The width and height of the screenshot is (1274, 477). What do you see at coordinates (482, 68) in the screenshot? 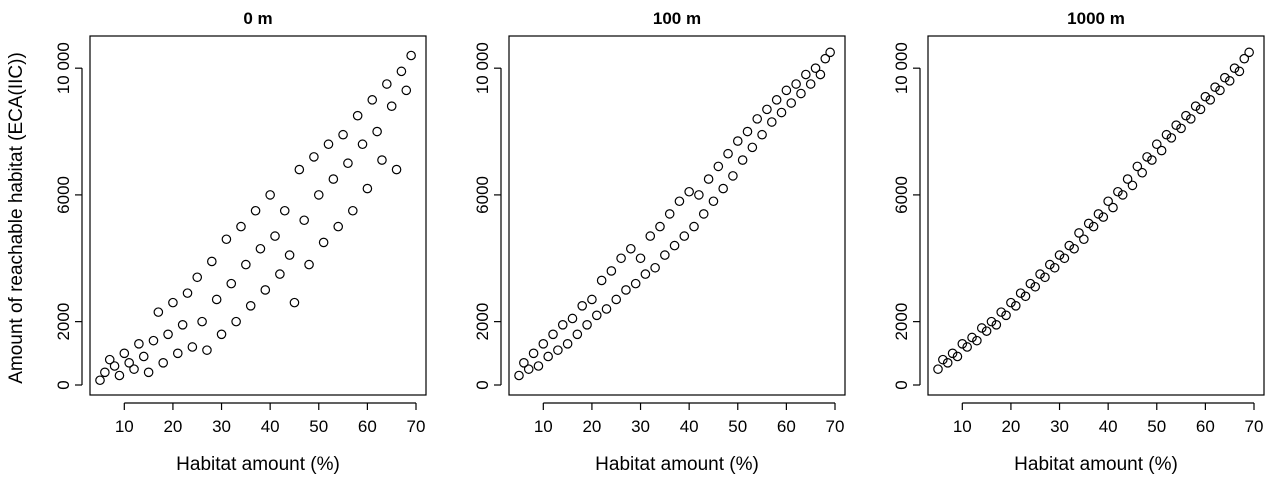
I see `y-tick-label: 10 000` at bounding box center [482, 68].